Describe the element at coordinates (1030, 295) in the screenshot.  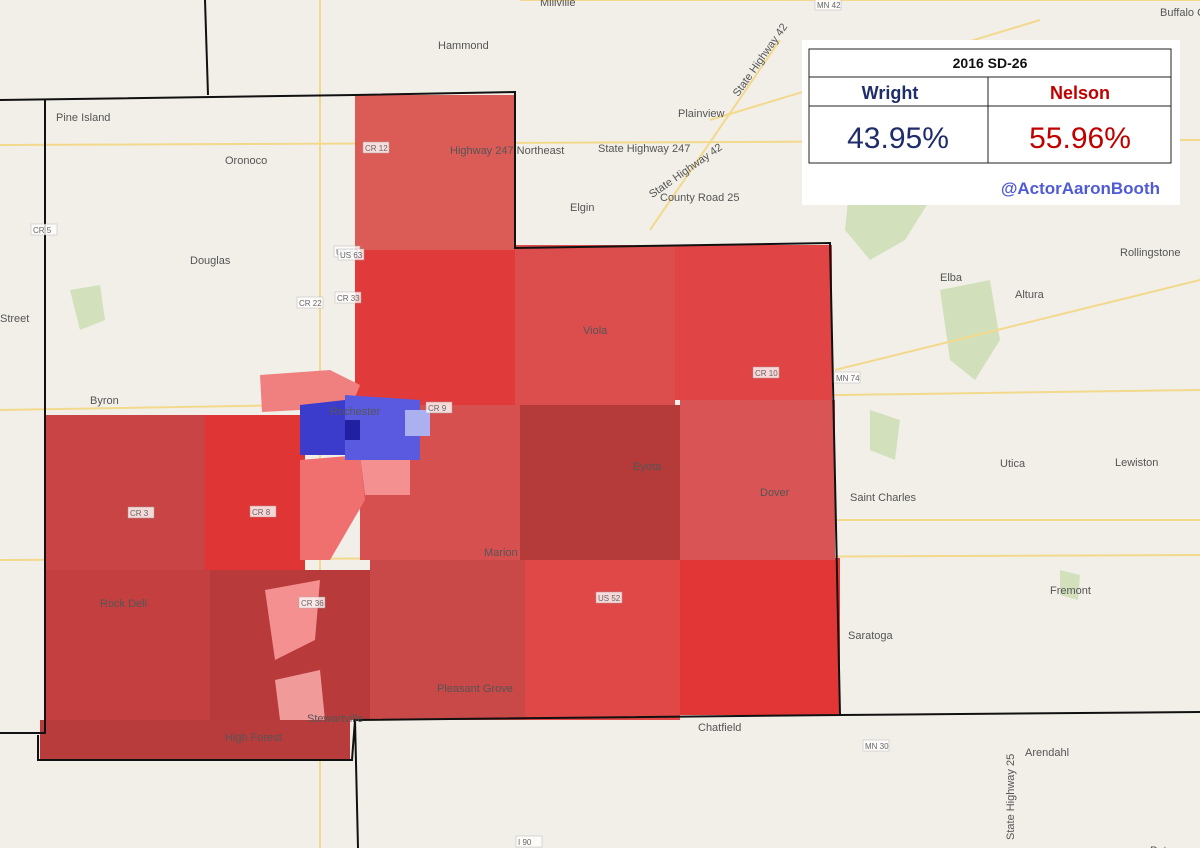
I see `place-label: Altura` at that location.